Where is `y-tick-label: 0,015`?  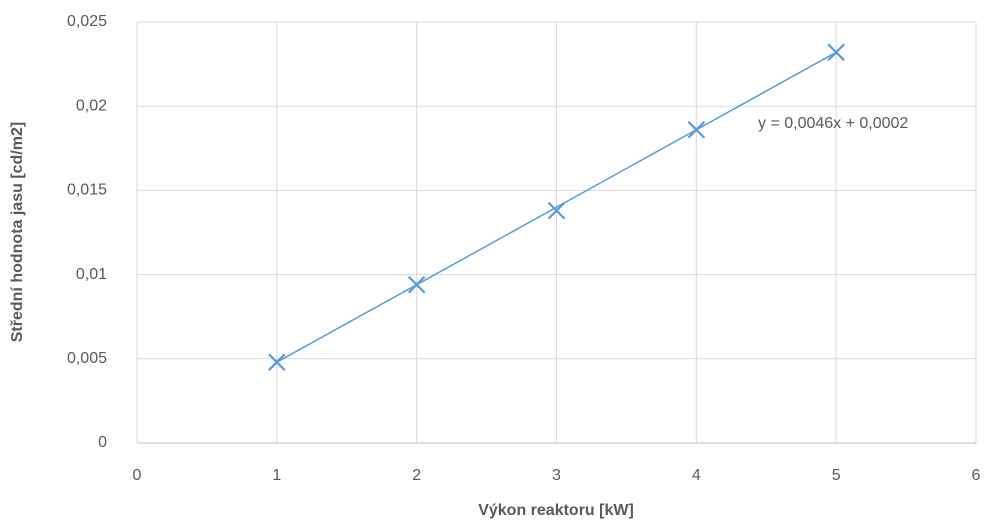 y-tick-label: 0,015 is located at coordinates (87, 190).